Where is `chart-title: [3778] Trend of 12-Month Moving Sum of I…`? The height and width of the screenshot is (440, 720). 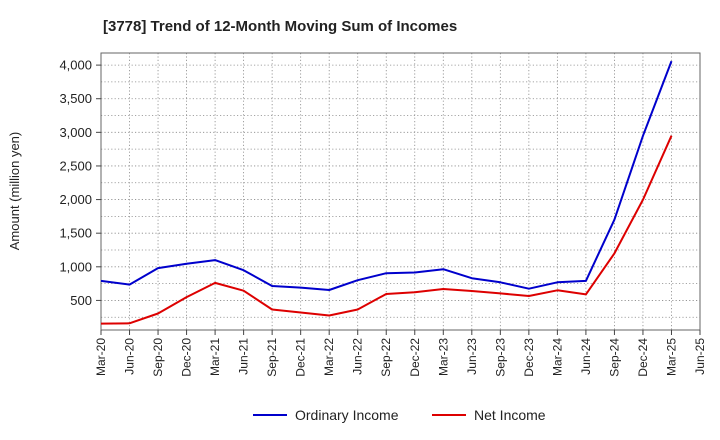
chart-title: [3778] Trend of 12-Month Moving Sum of I… is located at coordinates (280, 26).